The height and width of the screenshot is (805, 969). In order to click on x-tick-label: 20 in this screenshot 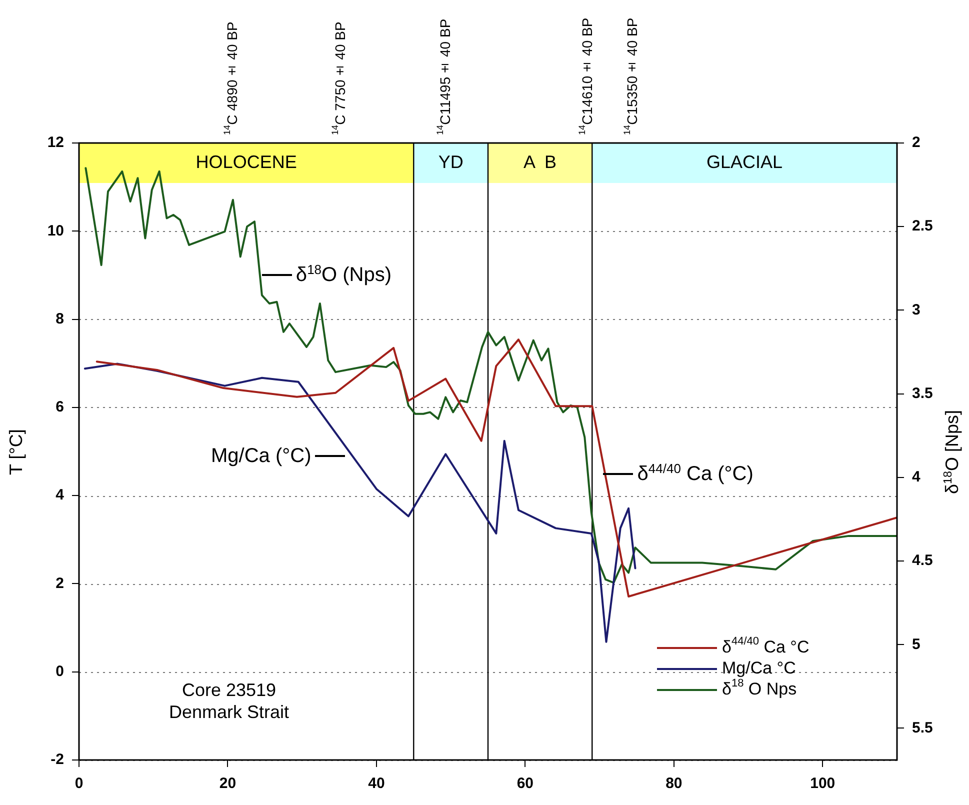, I will do `click(227, 783)`.